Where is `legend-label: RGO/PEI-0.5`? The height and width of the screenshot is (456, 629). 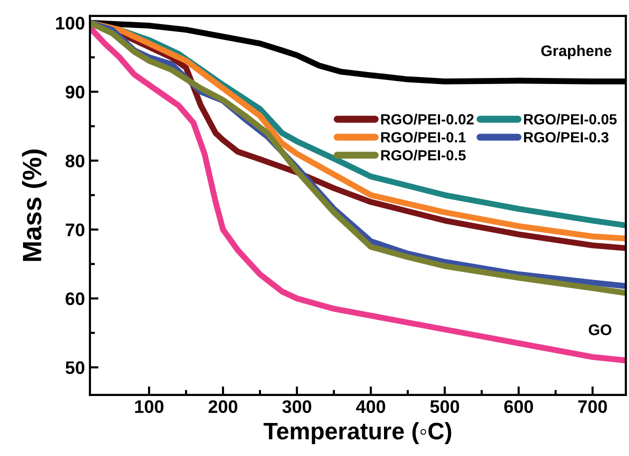
legend-label: RGO/PEI-0.5 is located at coordinates (423, 155).